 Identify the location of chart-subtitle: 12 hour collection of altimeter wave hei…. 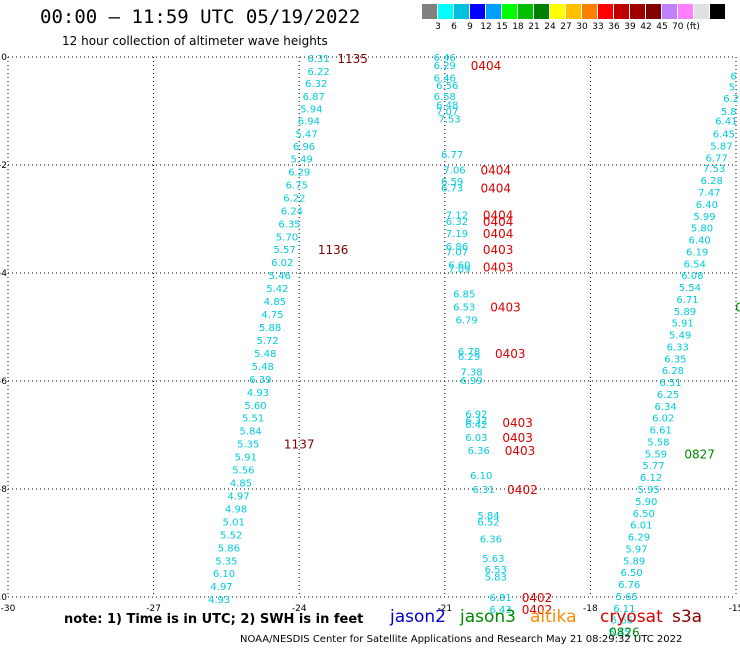
(195, 41).